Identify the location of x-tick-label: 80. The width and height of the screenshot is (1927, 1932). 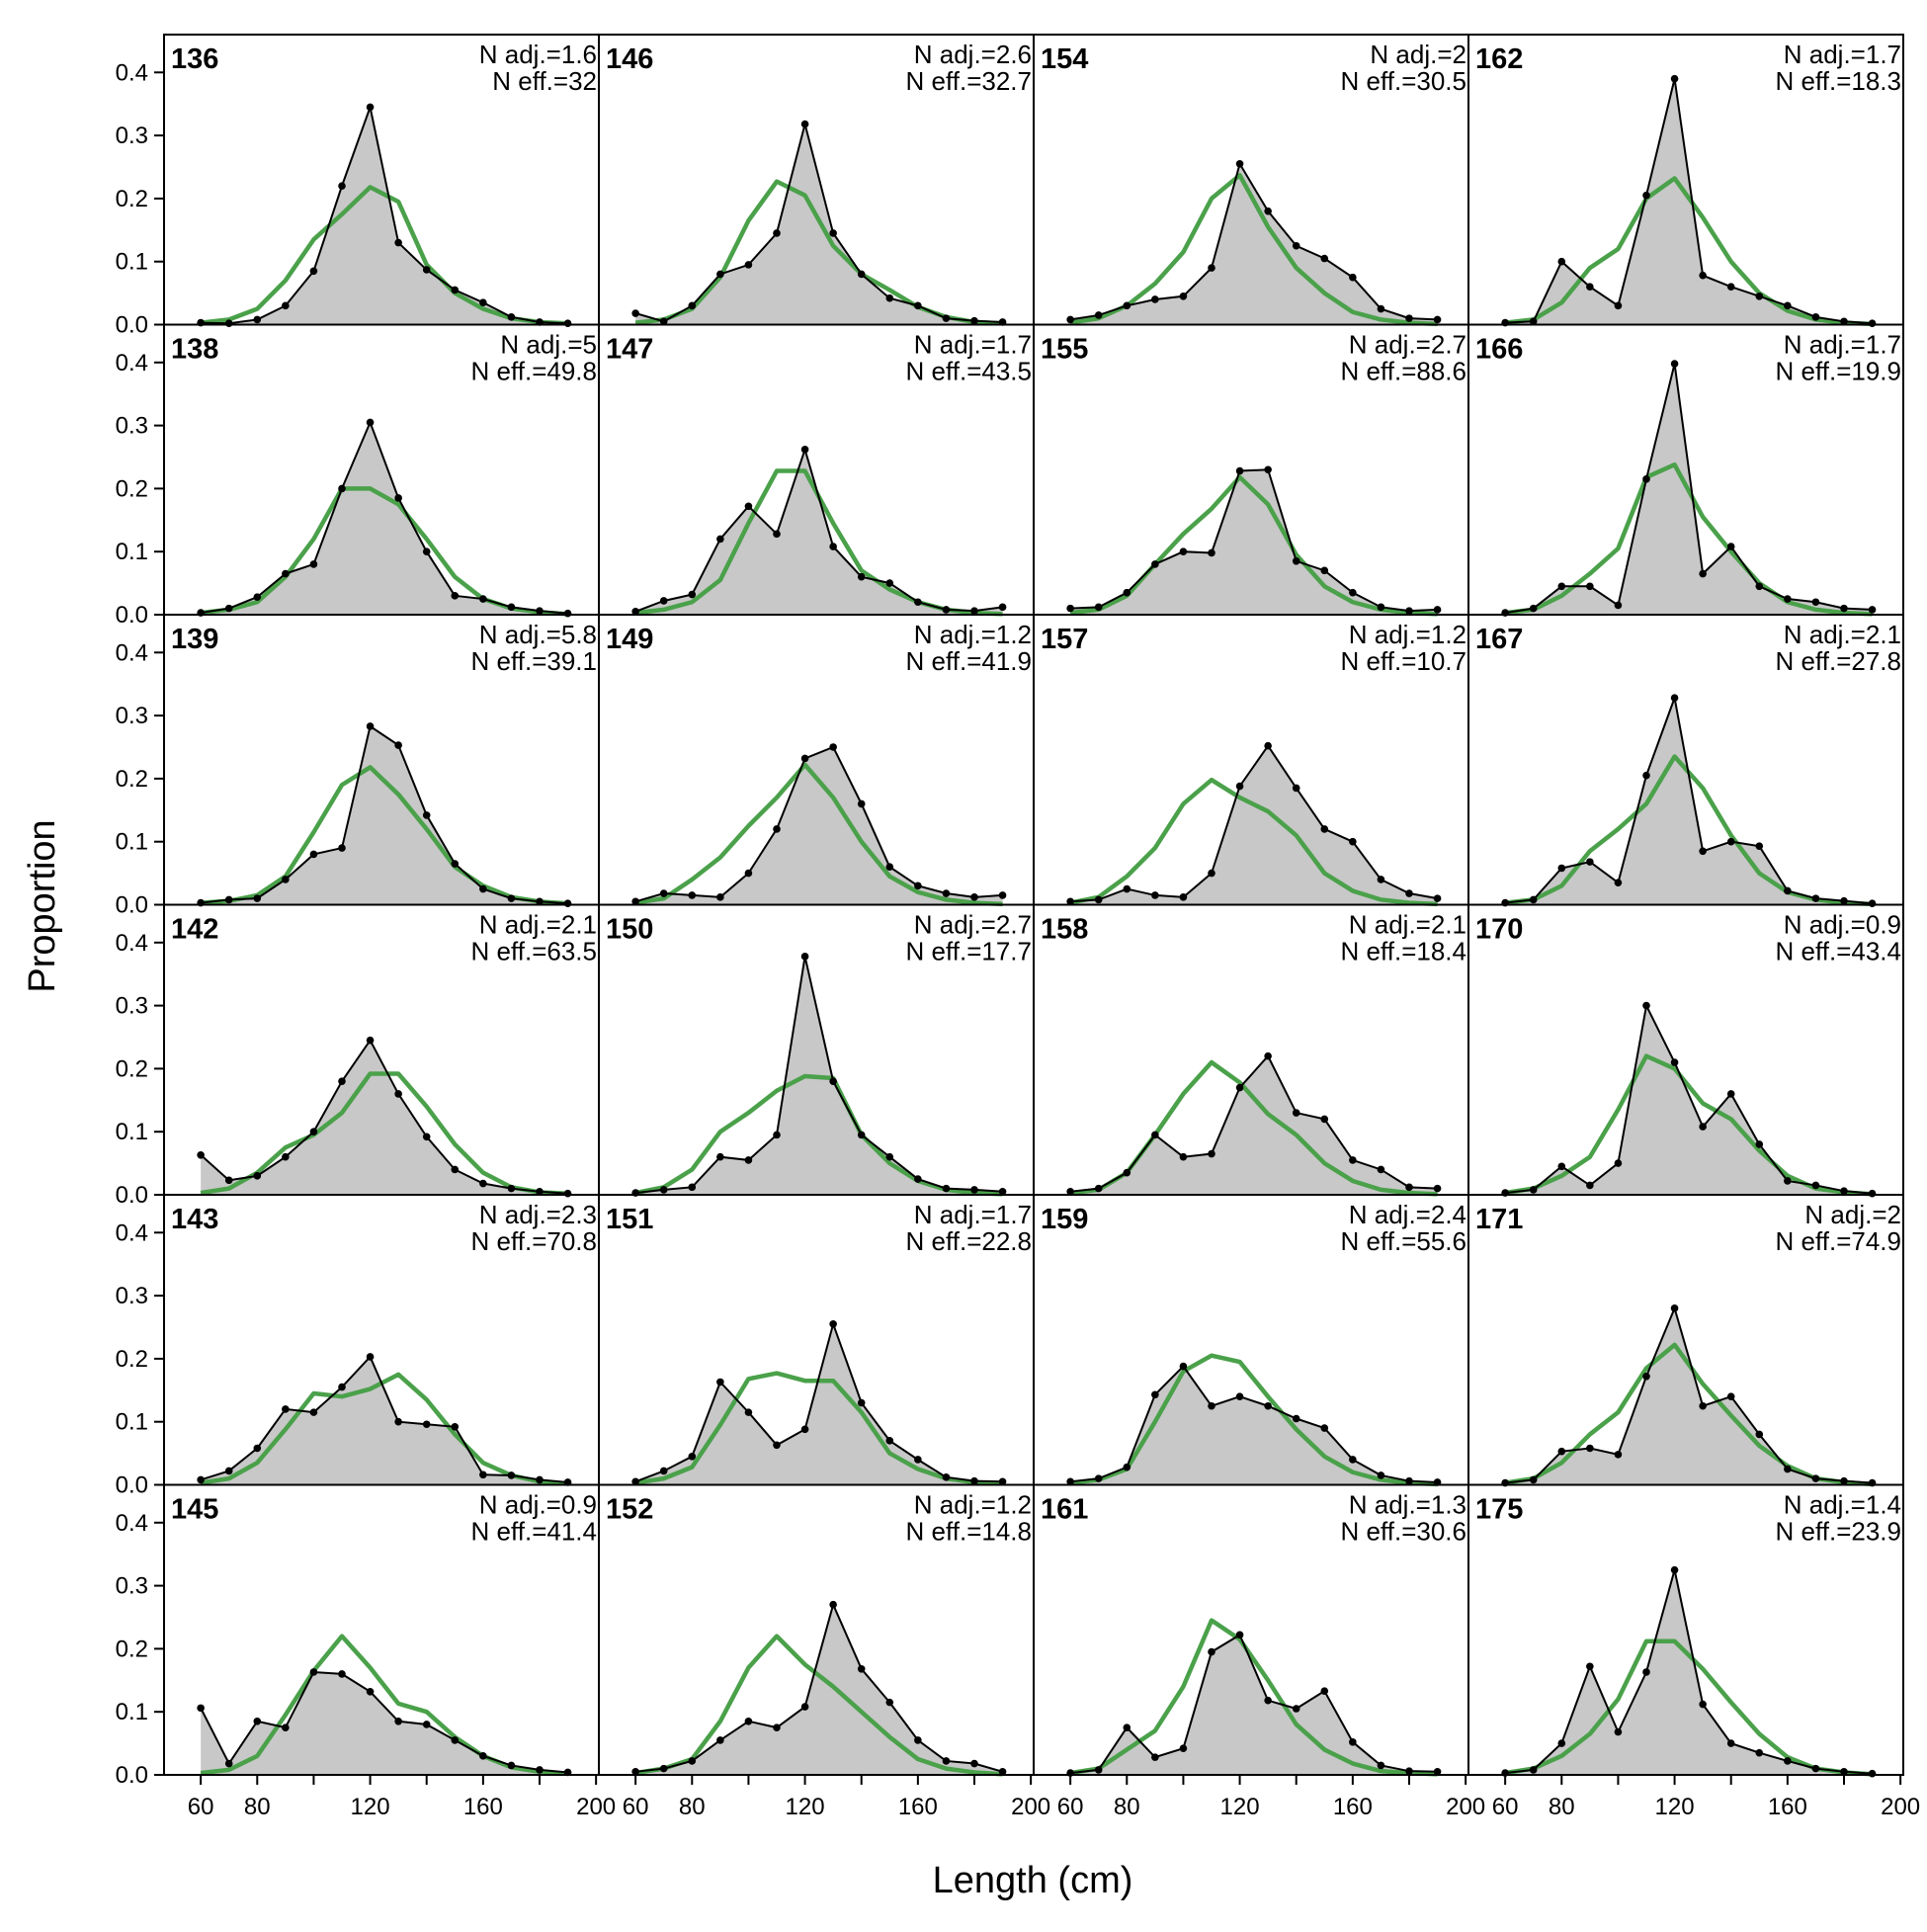
(1127, 1807).